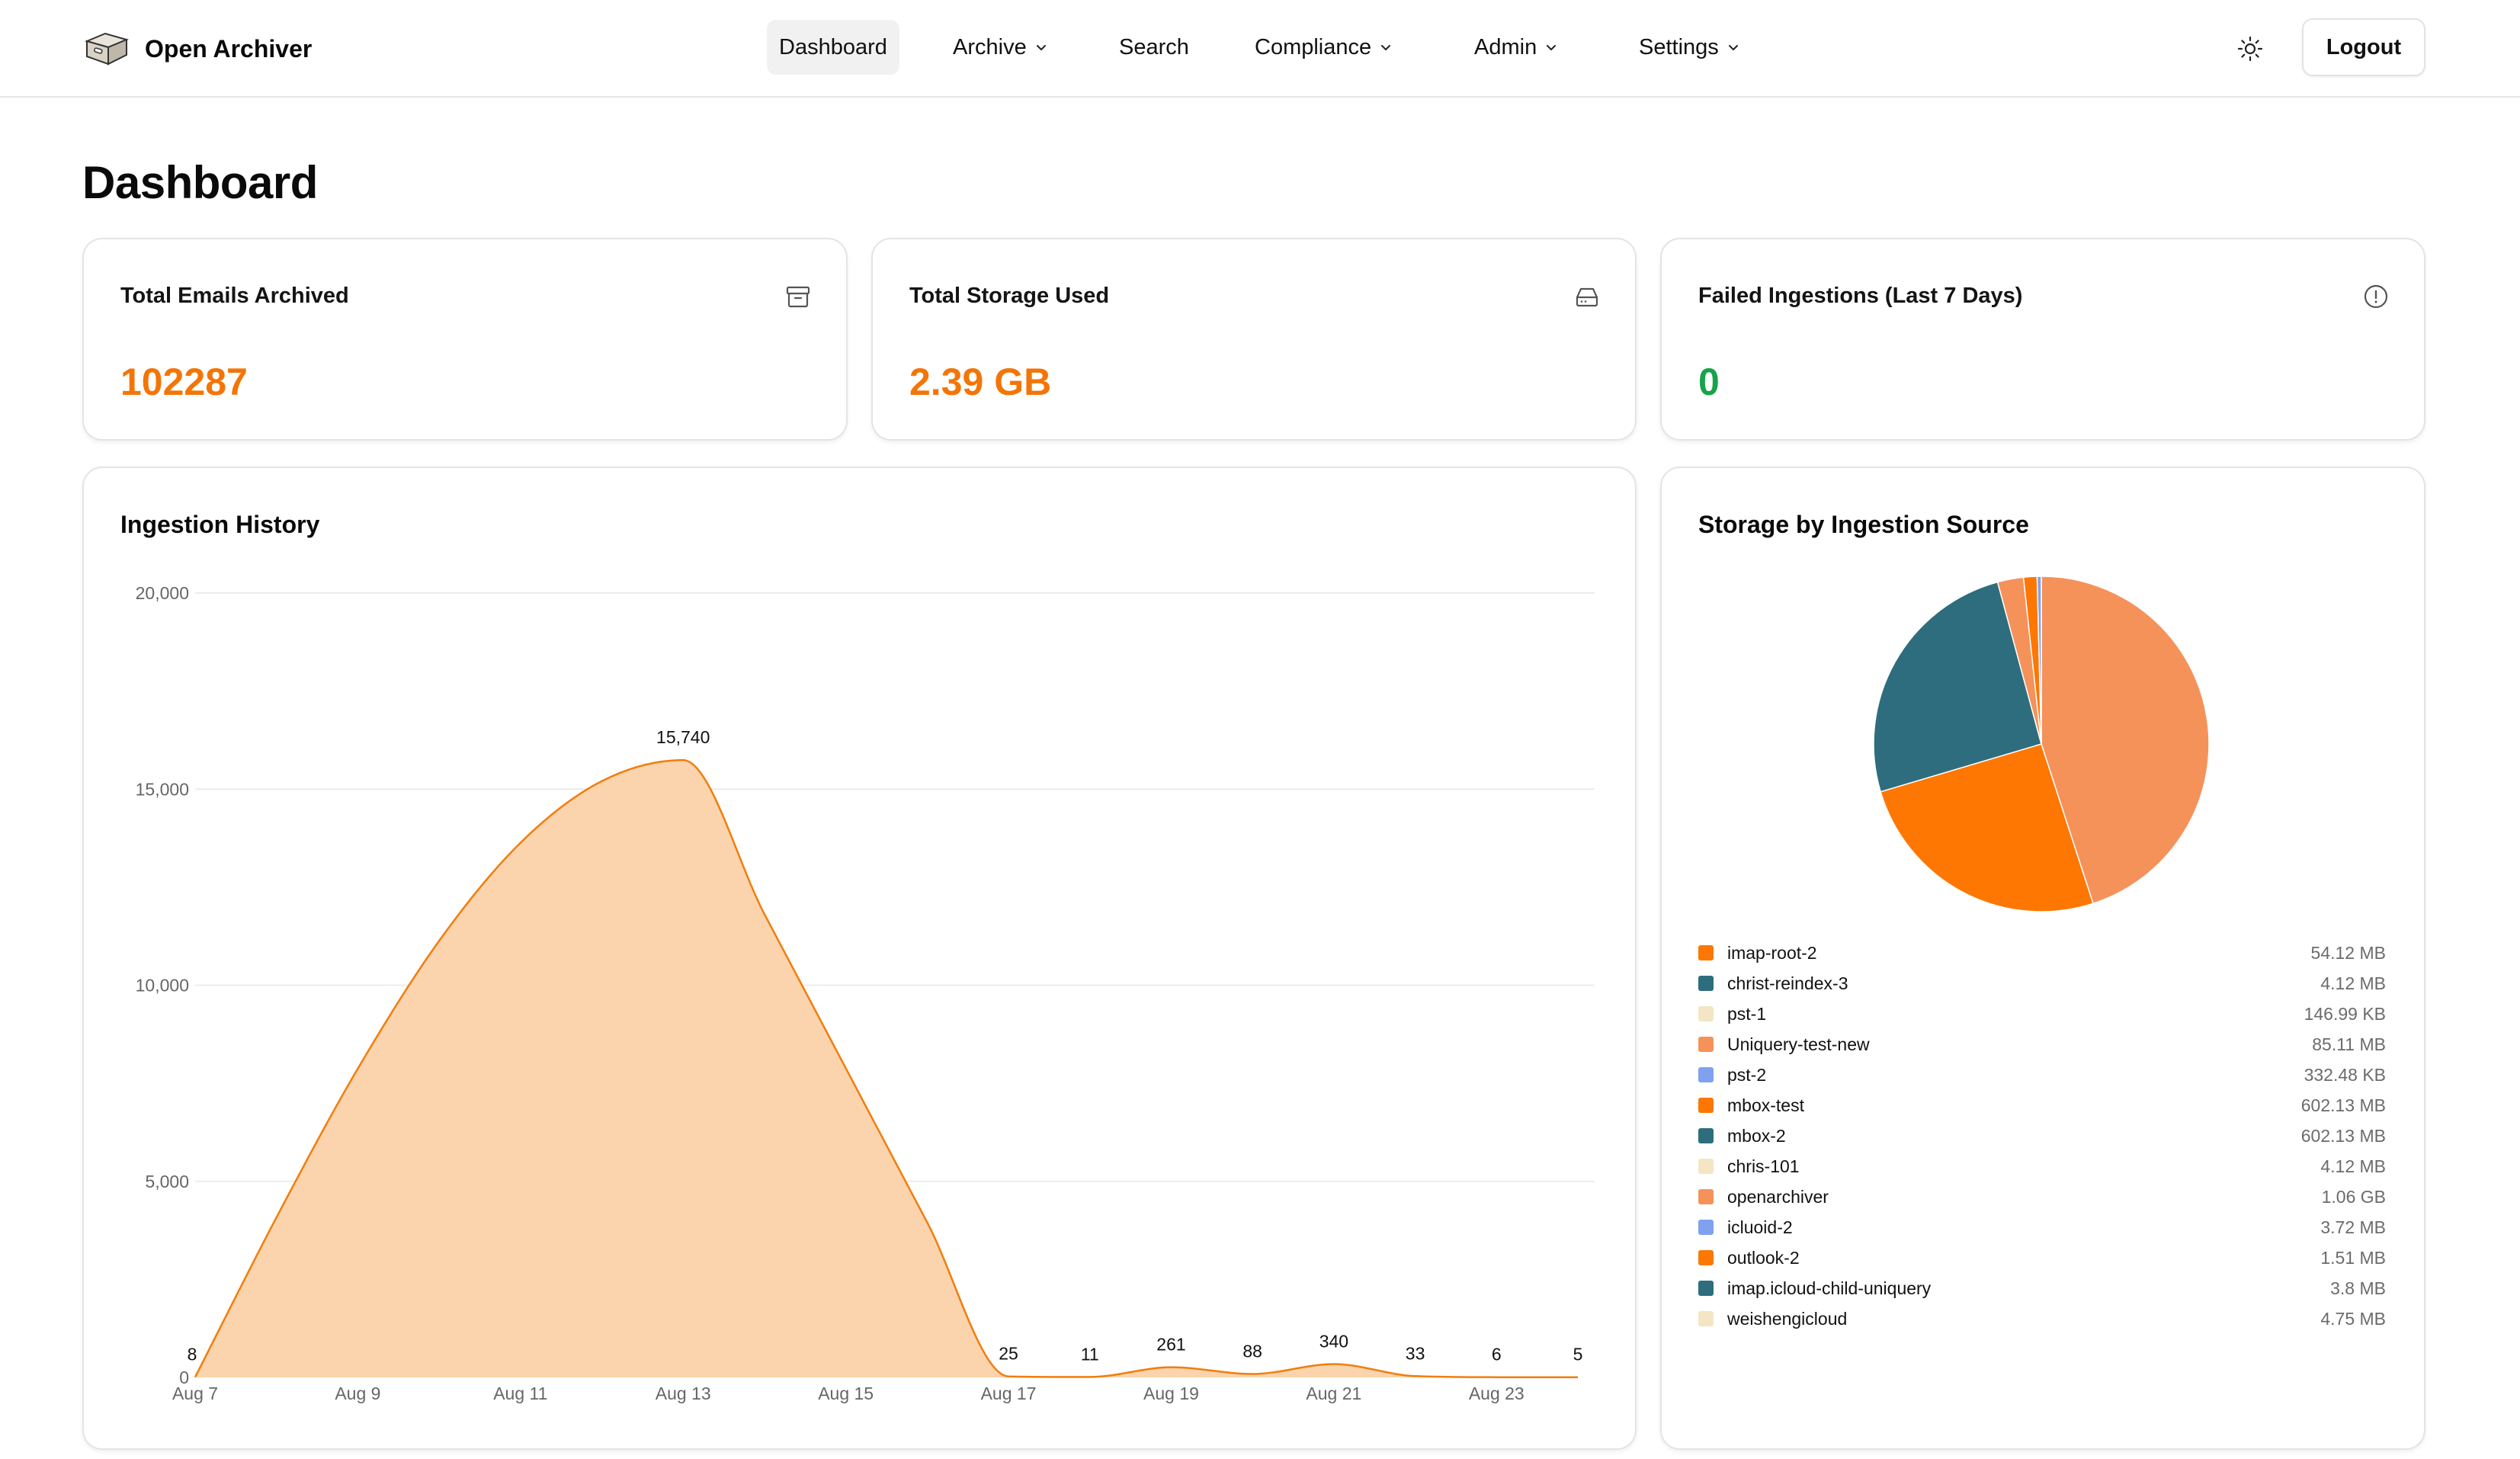 The image size is (2520, 1459). What do you see at coordinates (2042, 1075) in the screenshot?
I see `legend-item: pst-2 332.48 KB` at bounding box center [2042, 1075].